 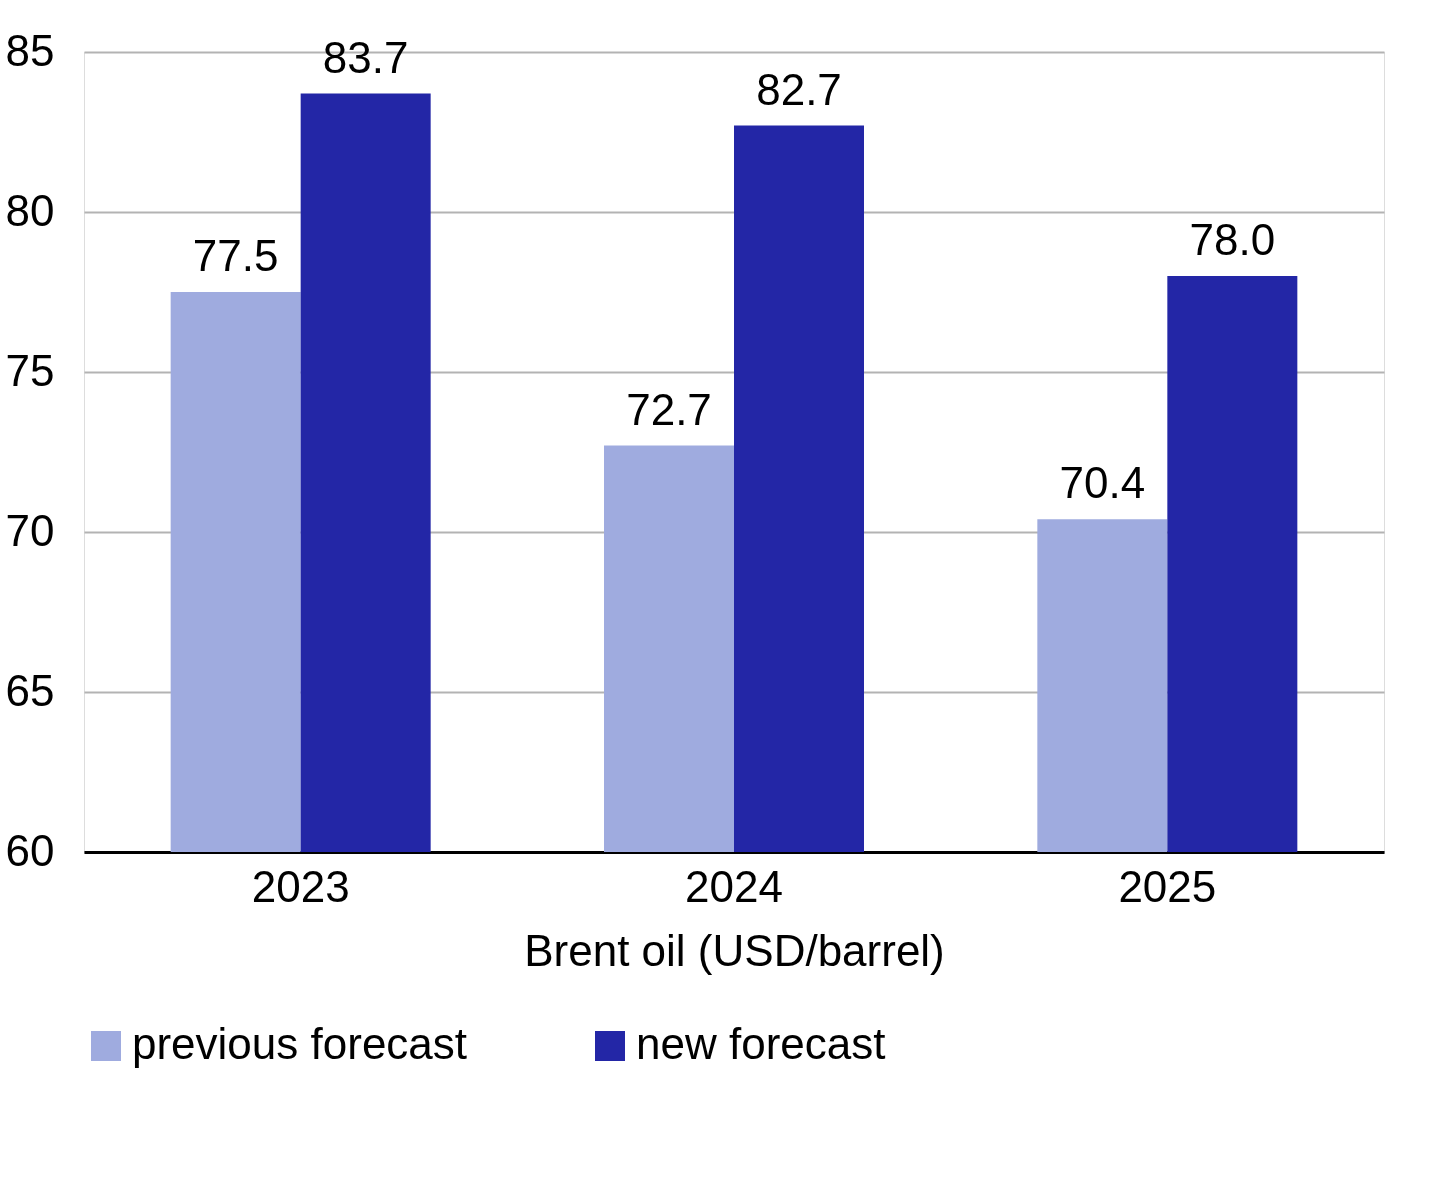 What do you see at coordinates (30, 370) in the screenshot?
I see `y-tick-label: 75` at bounding box center [30, 370].